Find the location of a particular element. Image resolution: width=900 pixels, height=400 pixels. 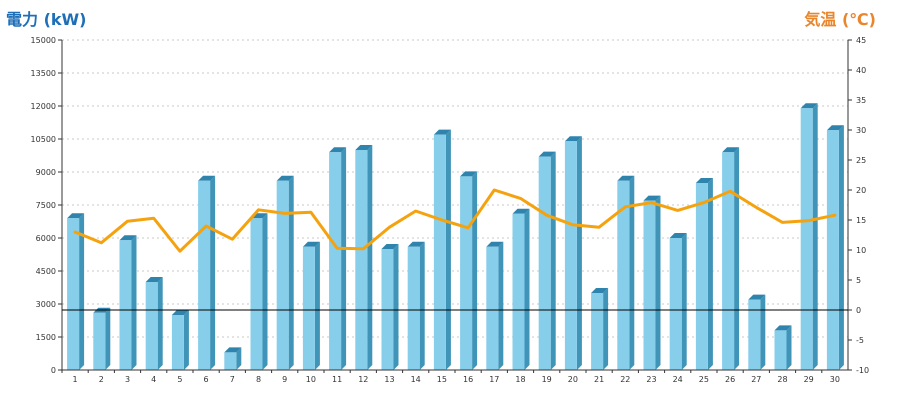

x-tick-label: 3 is located at coordinates (127, 379).